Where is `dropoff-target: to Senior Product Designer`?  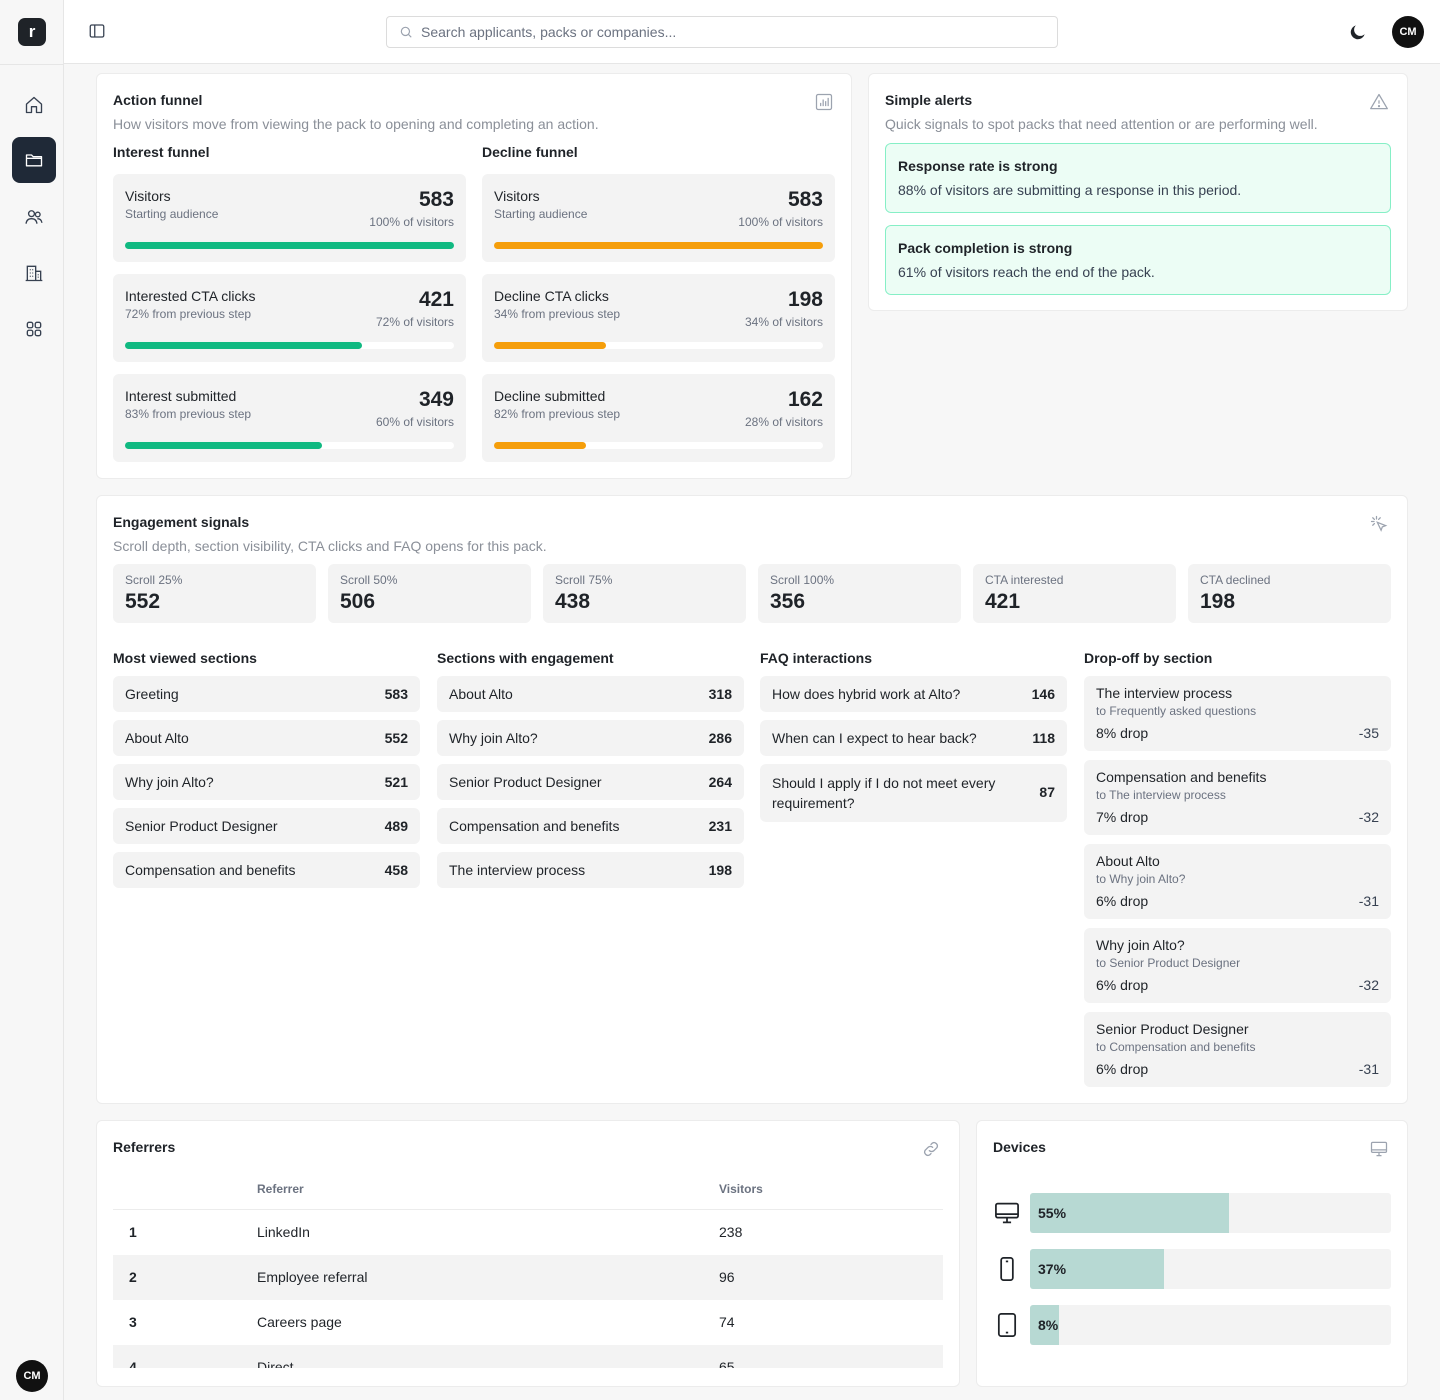 dropoff-target: to Senior Product Designer is located at coordinates (1168, 963).